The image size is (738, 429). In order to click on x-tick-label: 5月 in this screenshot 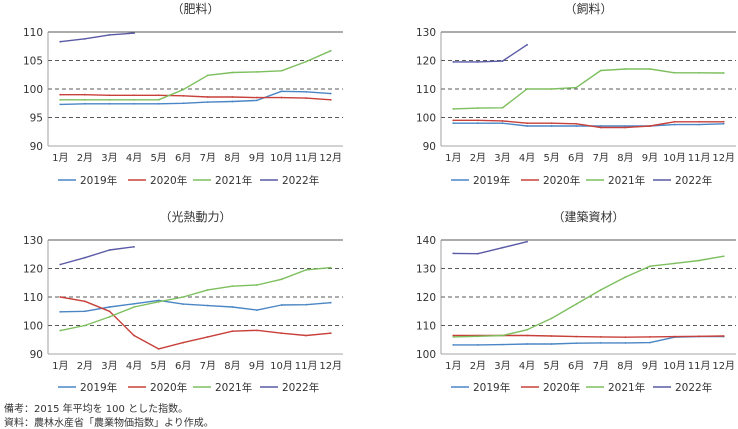, I will do `click(158, 366)`.